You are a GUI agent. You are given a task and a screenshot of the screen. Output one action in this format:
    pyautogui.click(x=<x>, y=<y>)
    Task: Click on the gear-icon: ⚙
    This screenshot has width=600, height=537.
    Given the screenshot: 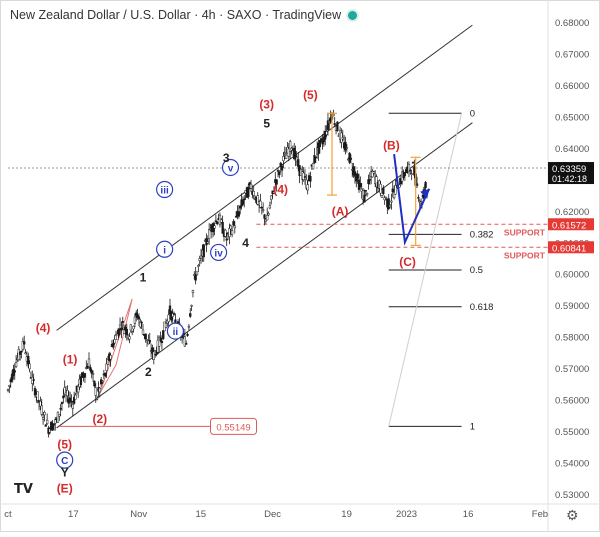 What is the action you would take?
    pyautogui.click(x=572, y=515)
    